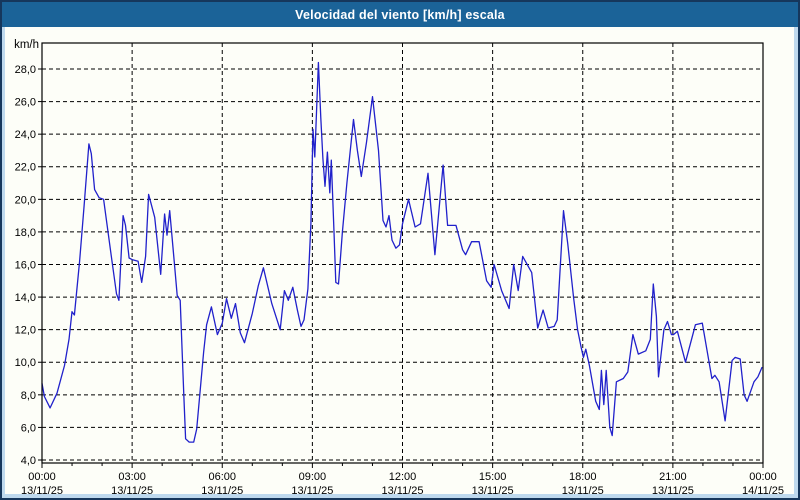  What do you see at coordinates (28, 461) in the screenshot?
I see `y-tick-label: 4,0` at bounding box center [28, 461].